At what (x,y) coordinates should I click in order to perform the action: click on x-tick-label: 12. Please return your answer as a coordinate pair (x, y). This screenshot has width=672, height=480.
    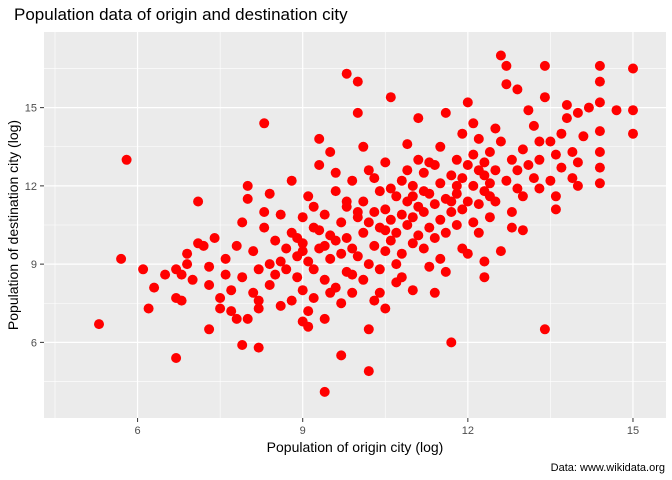
    Looking at the image, I should click on (468, 431).